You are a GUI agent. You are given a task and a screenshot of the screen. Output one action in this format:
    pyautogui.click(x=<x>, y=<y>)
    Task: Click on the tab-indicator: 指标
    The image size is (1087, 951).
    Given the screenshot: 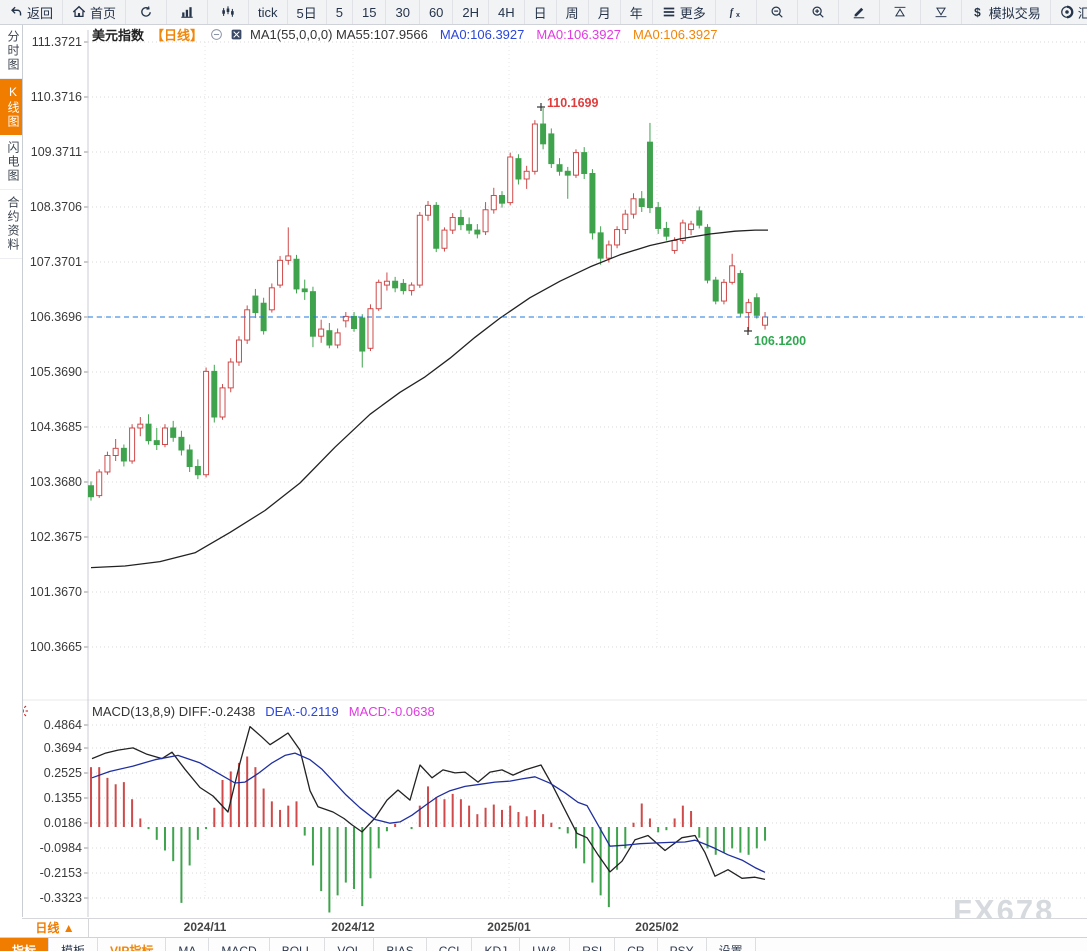 What is the action you would take?
    pyautogui.click(x=25, y=944)
    